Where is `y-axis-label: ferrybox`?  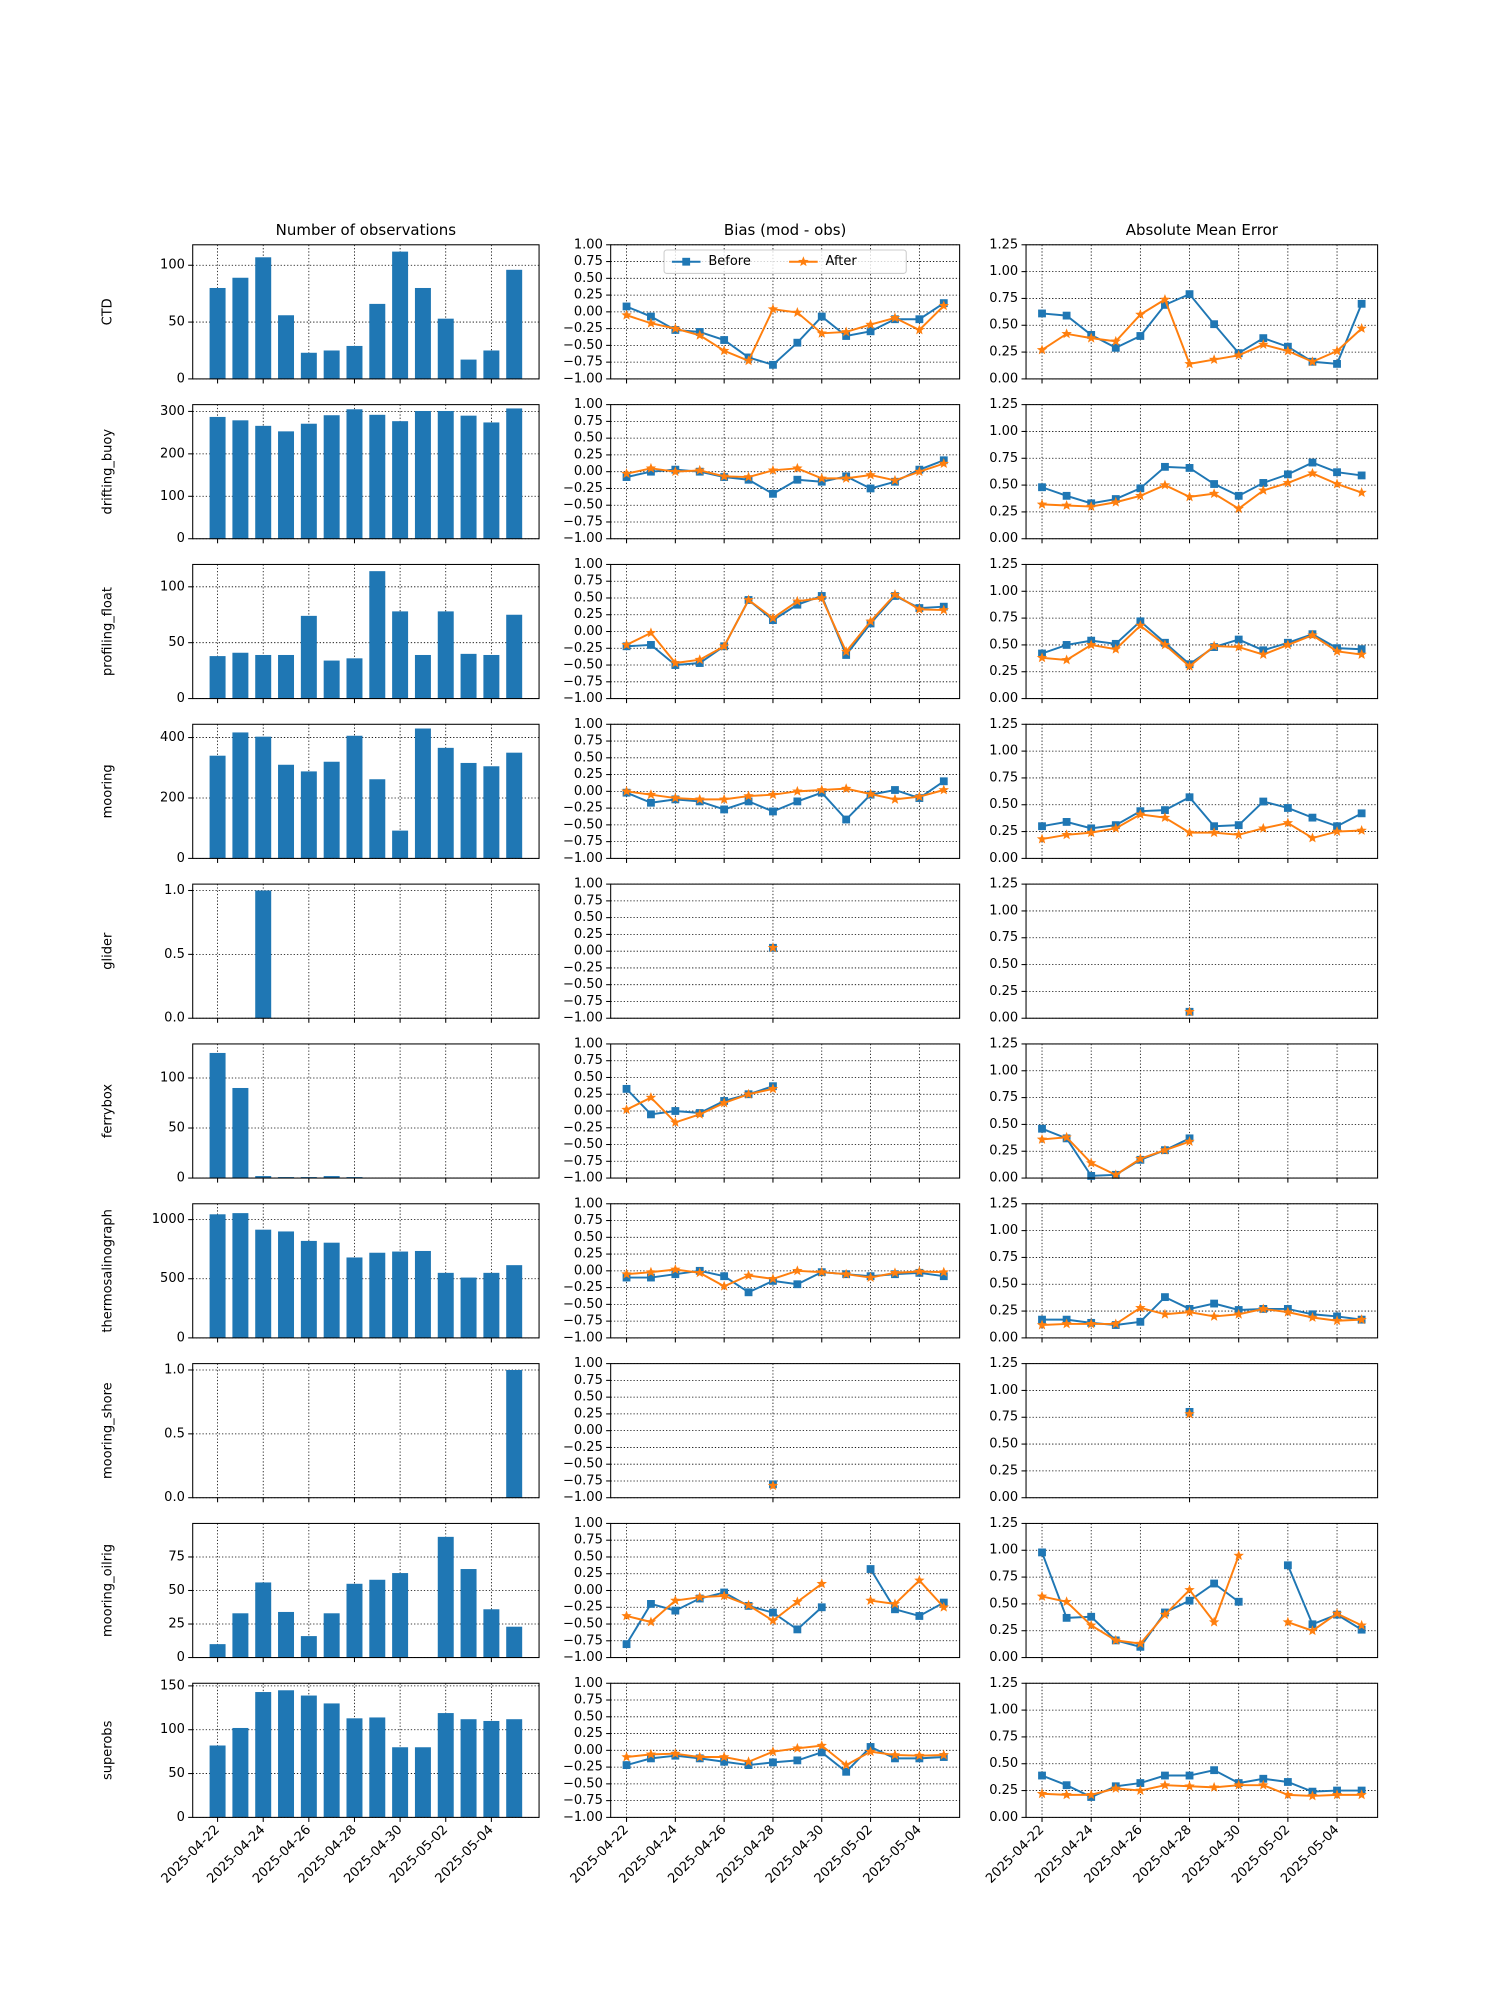 y-axis-label: ferrybox is located at coordinates (108, 1111).